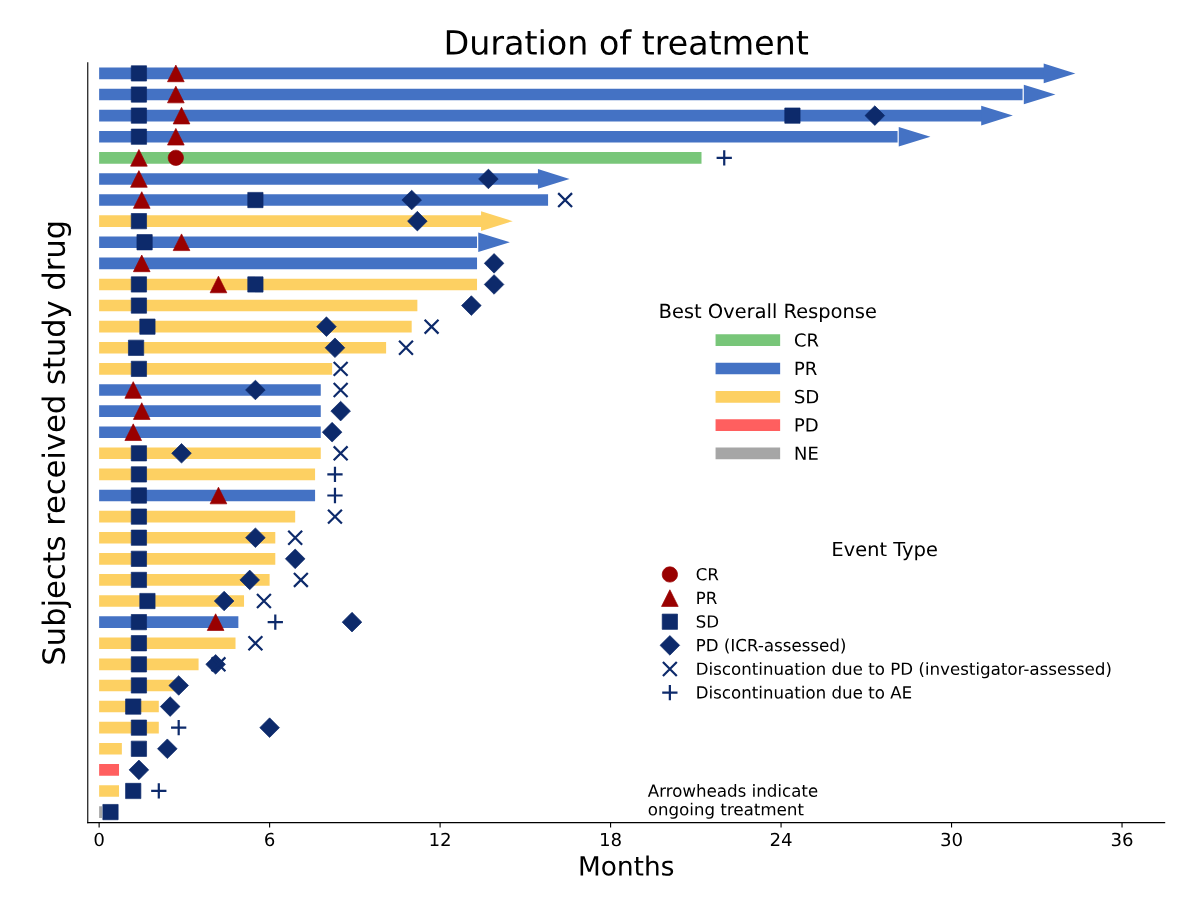  Describe the element at coordinates (627, 42) in the screenshot. I see `chart-title: Duration of treatment` at that location.